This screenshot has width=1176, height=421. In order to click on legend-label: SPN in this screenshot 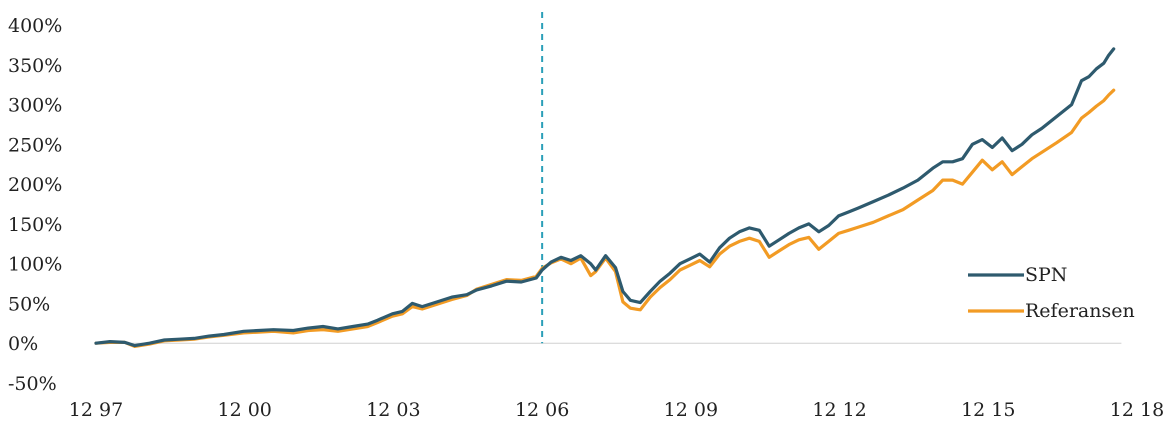, I will do `click(1046, 275)`.